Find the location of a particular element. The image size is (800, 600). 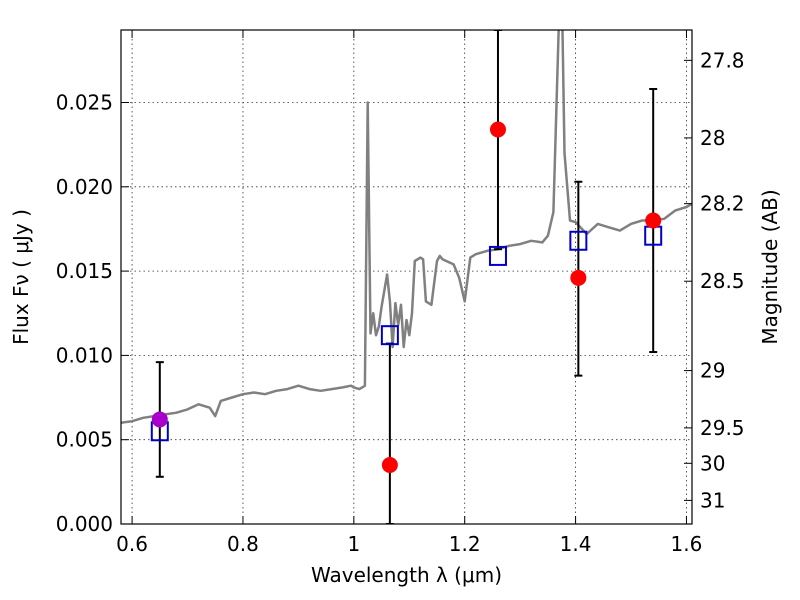

y-tick-label: 0.025 is located at coordinates (84, 102).